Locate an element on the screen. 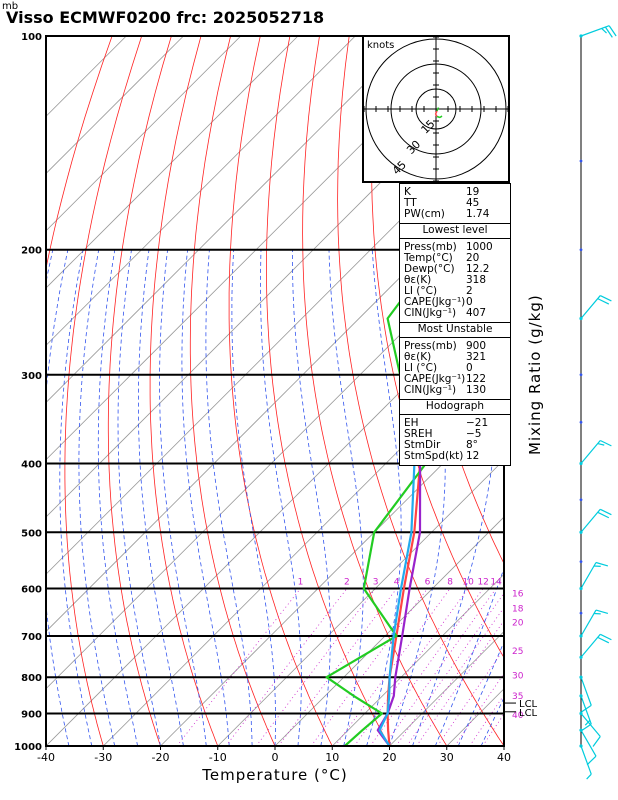  temperature-tick-label: 20 is located at coordinates (390, 757).